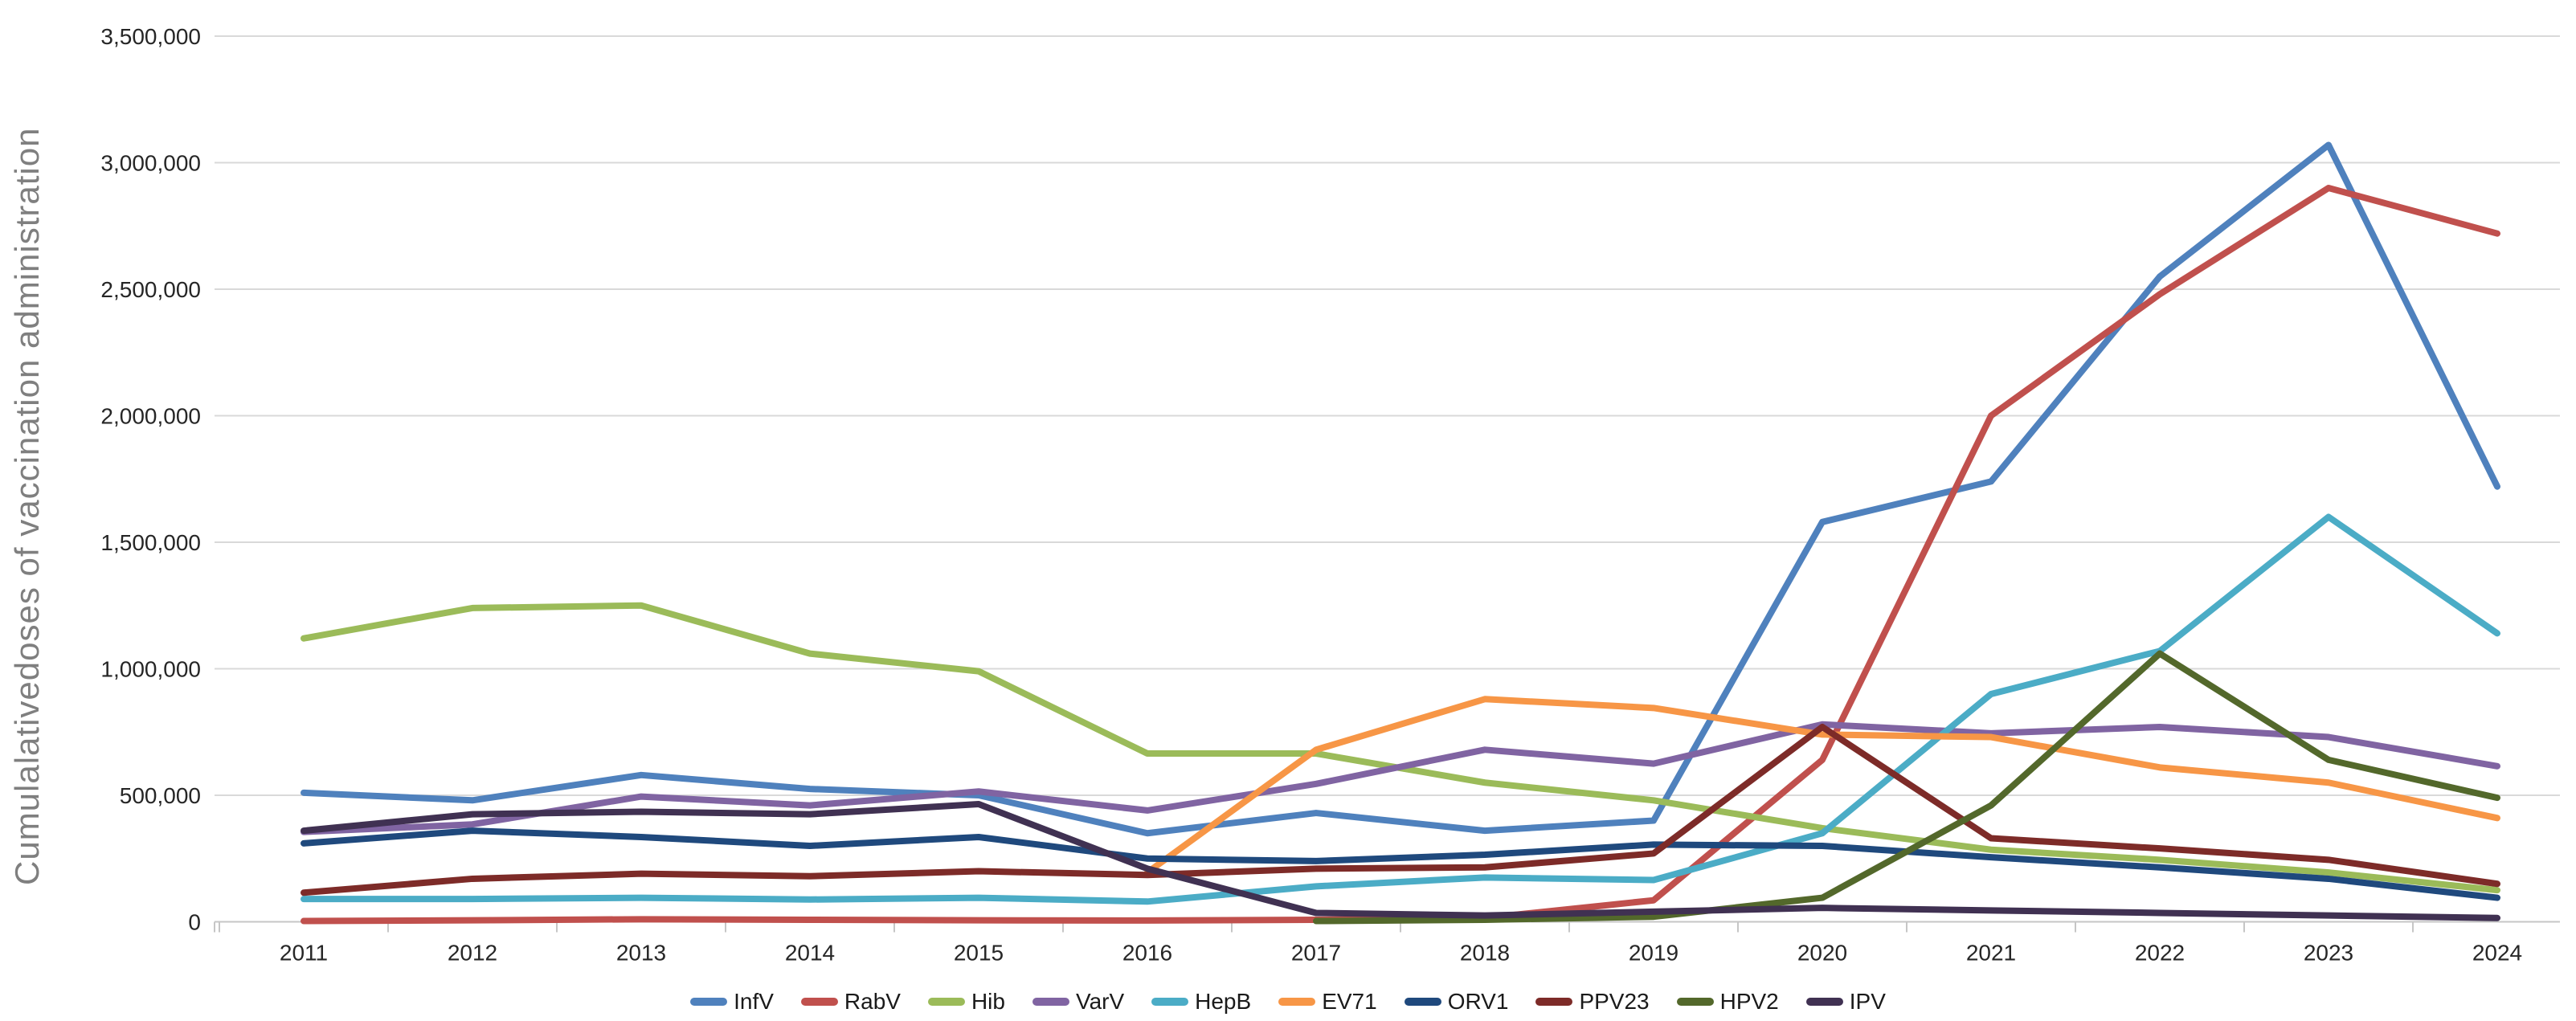 Image resolution: width=2576 pixels, height=1021 pixels. What do you see at coordinates (966, 1002) in the screenshot?
I see `legend-item-Hib: Hib` at bounding box center [966, 1002].